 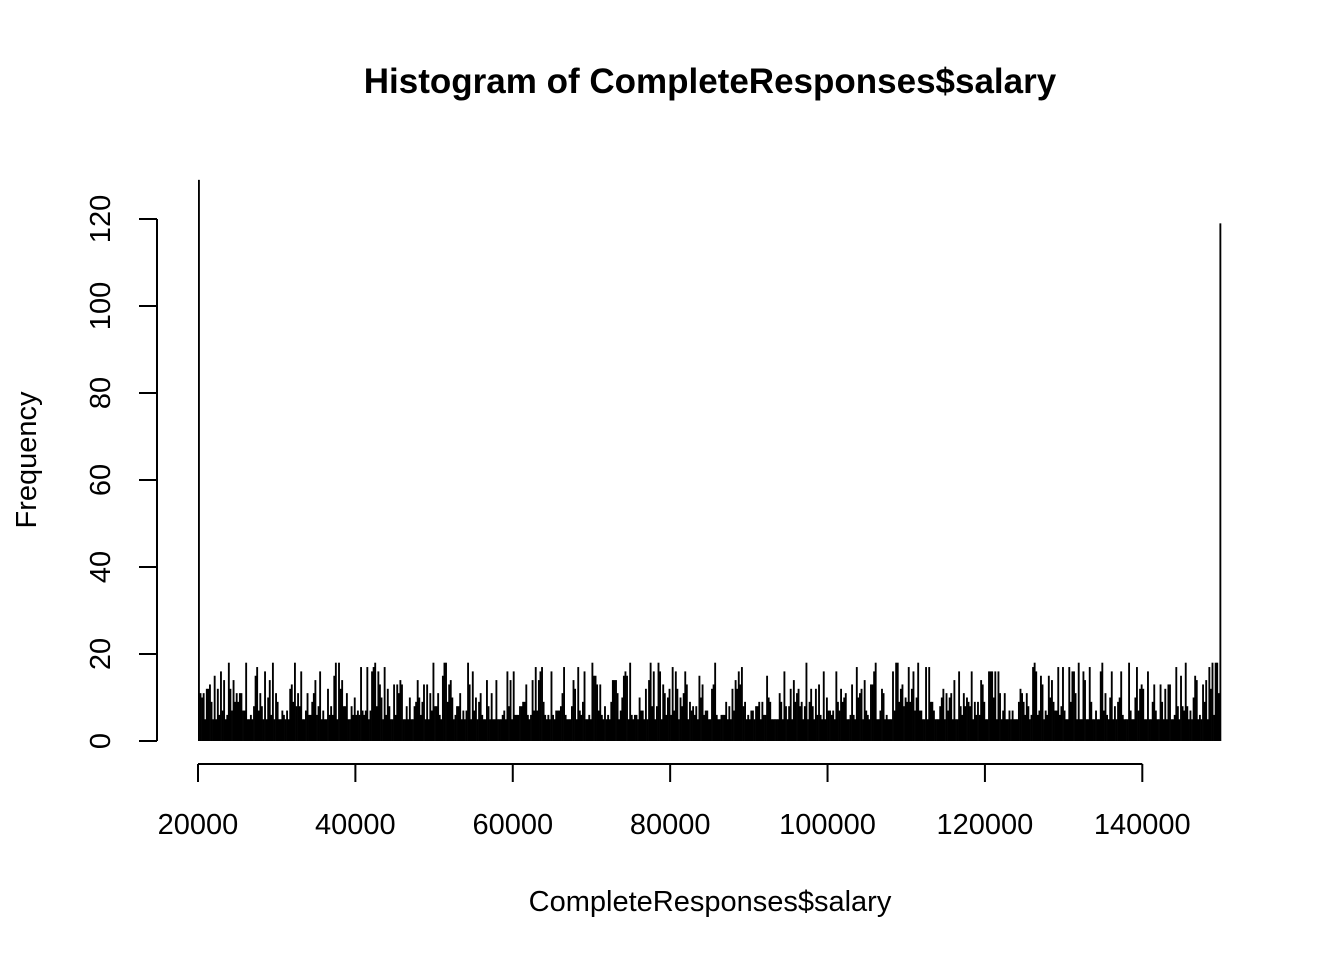 I want to click on x-tick-label: 140000, so click(x=1142, y=825).